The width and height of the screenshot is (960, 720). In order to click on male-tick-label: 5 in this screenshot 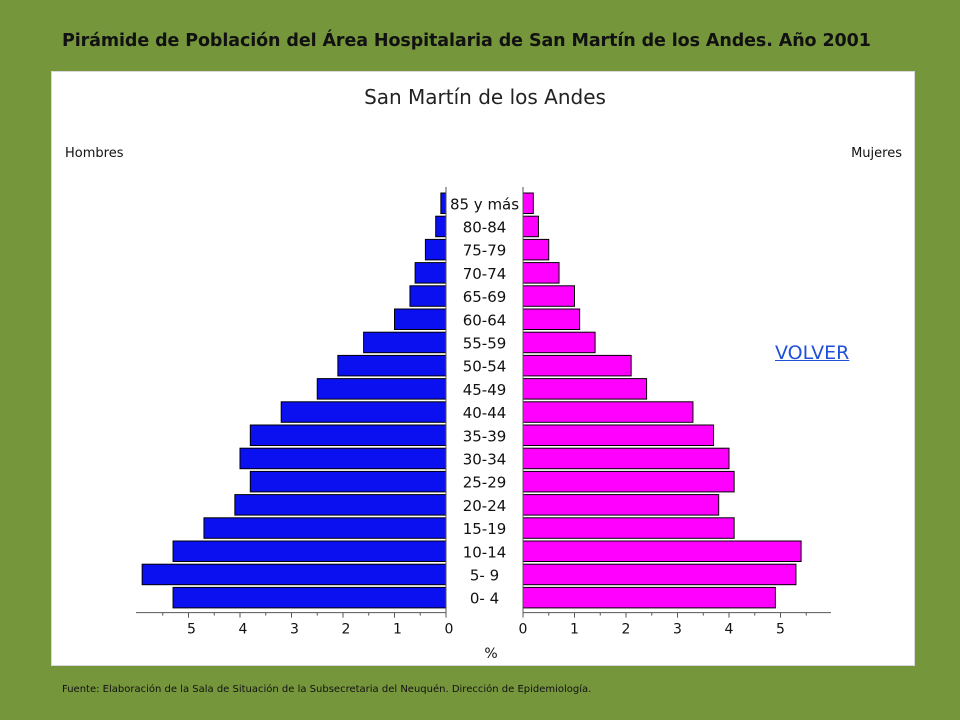, I will do `click(191, 630)`.